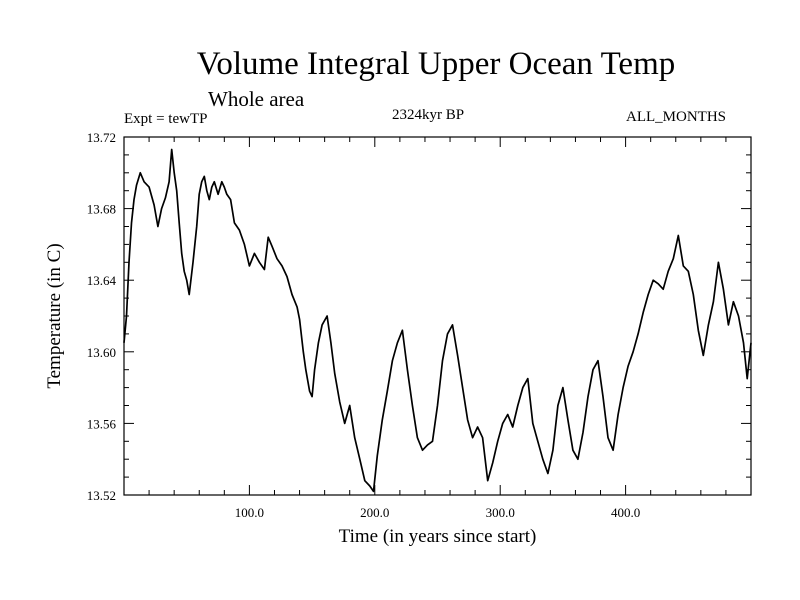  I want to click on y-tick-label: 13.64, so click(102, 280).